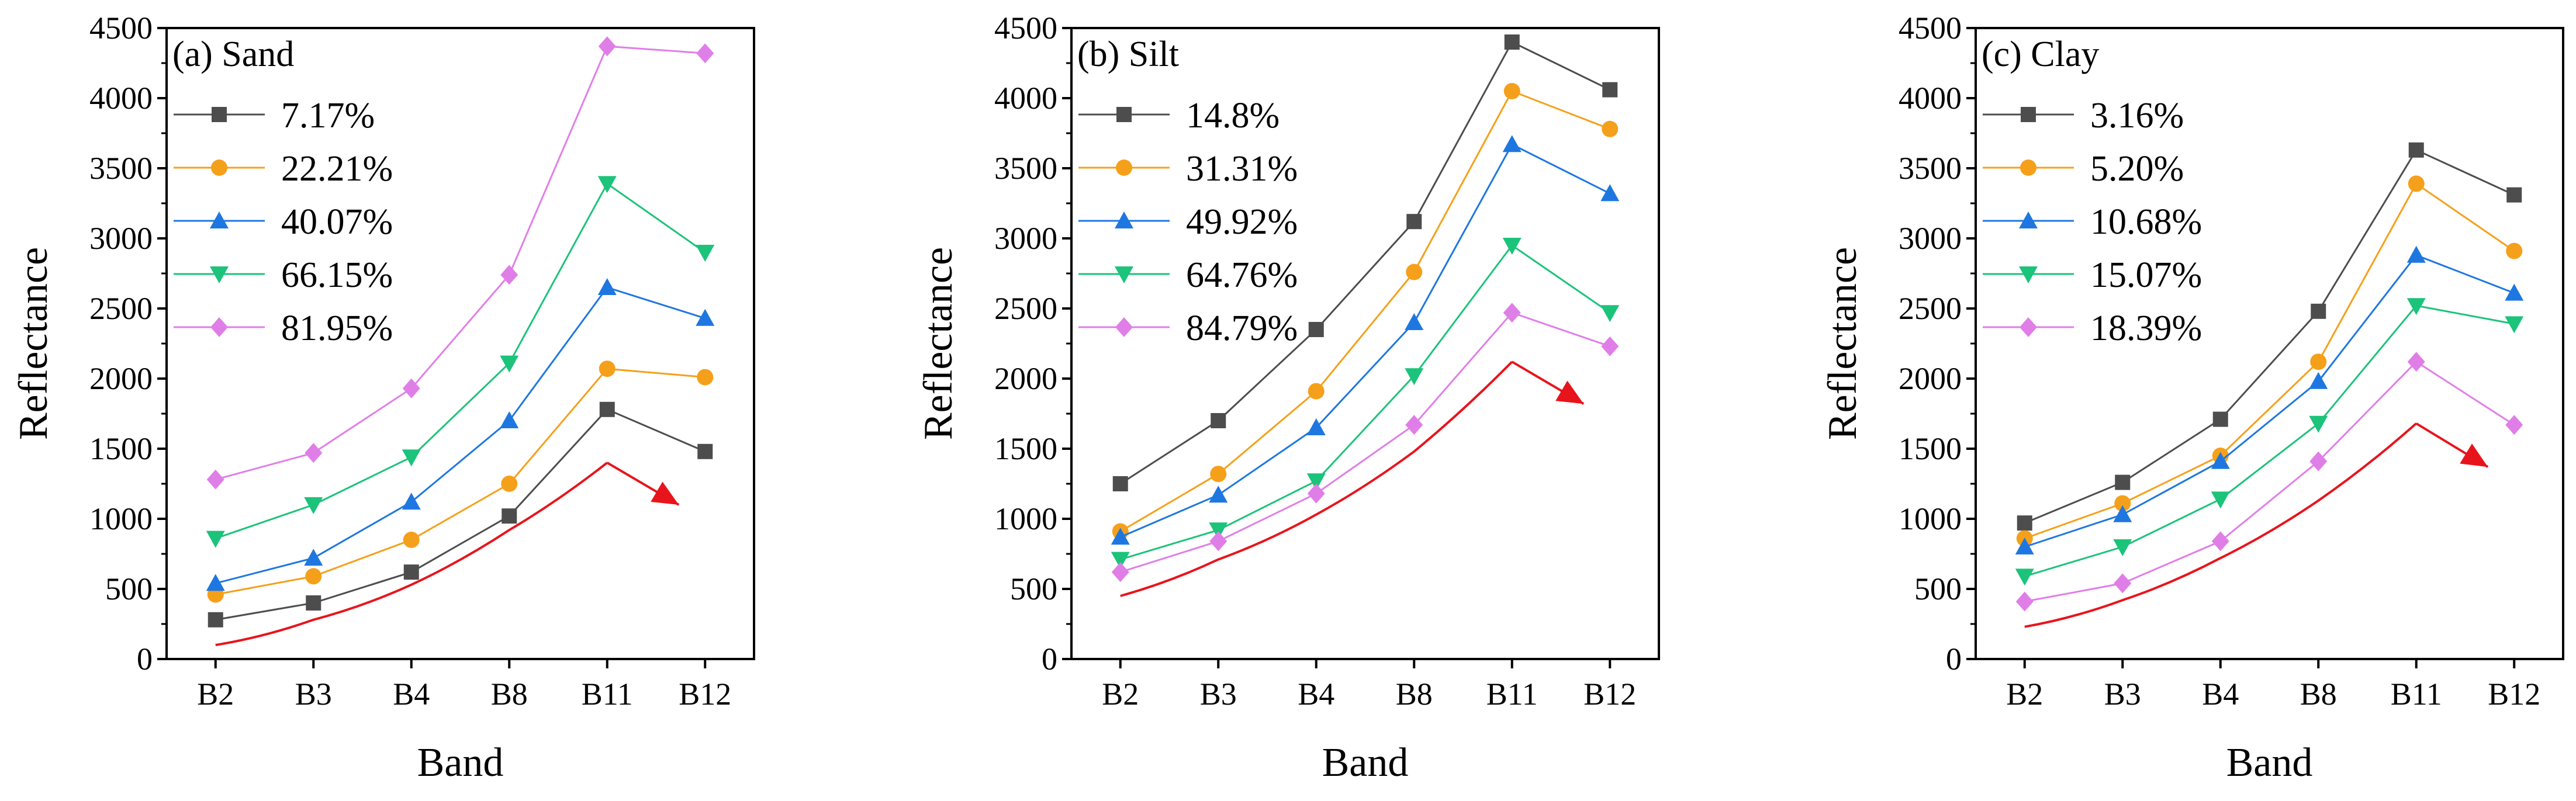  Describe the element at coordinates (1930, 168) in the screenshot. I see `y-tick-label: 3500` at that location.